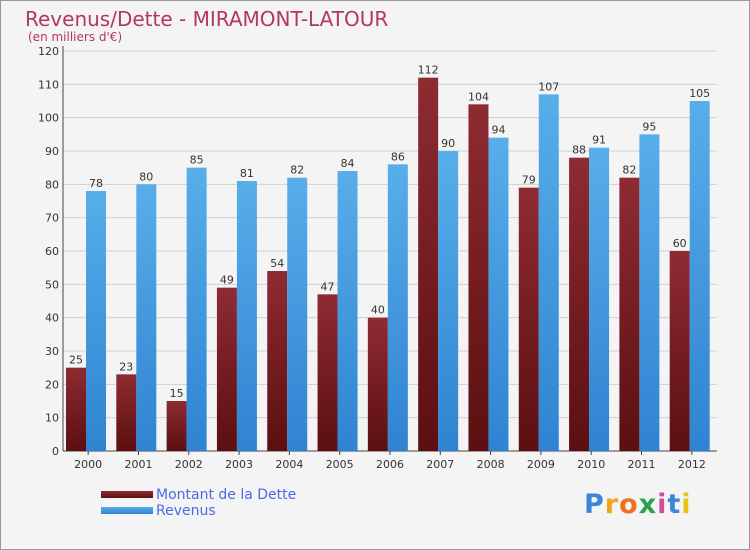  I want to click on y-tick-label: 20, so click(52, 384).